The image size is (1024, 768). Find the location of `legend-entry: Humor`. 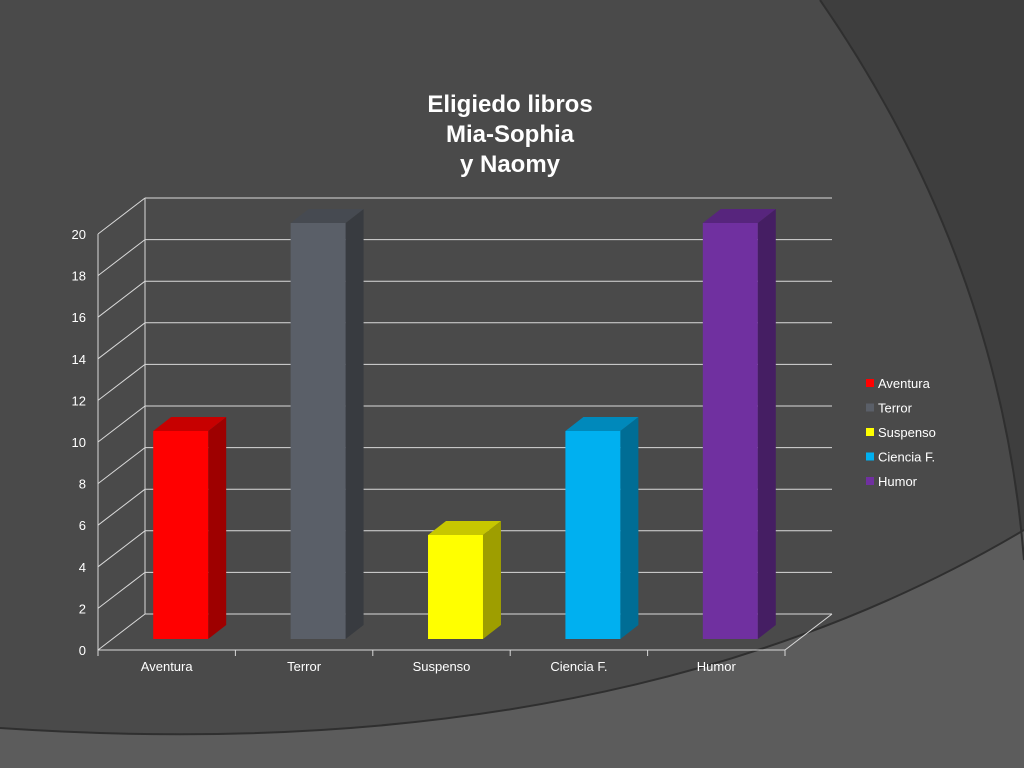

legend-entry: Humor is located at coordinates (892, 481).